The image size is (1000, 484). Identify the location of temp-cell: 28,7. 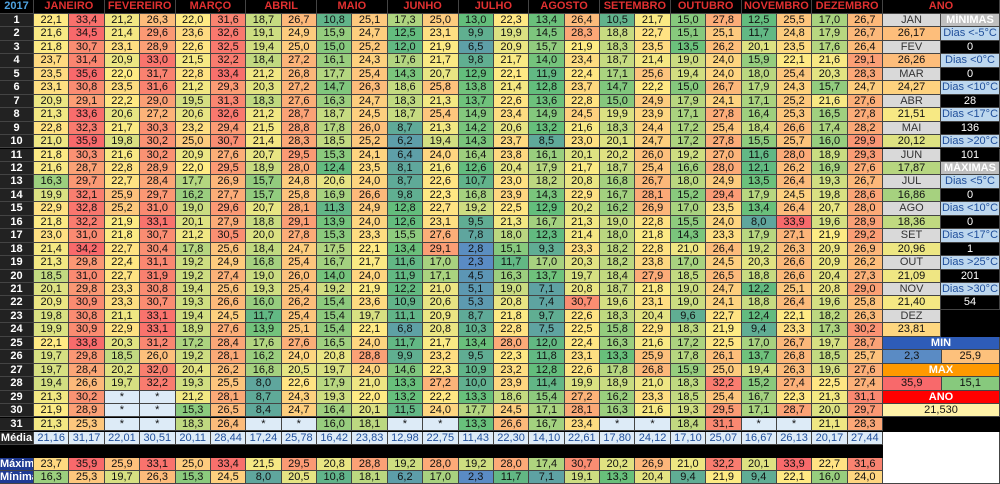
(794, 411).